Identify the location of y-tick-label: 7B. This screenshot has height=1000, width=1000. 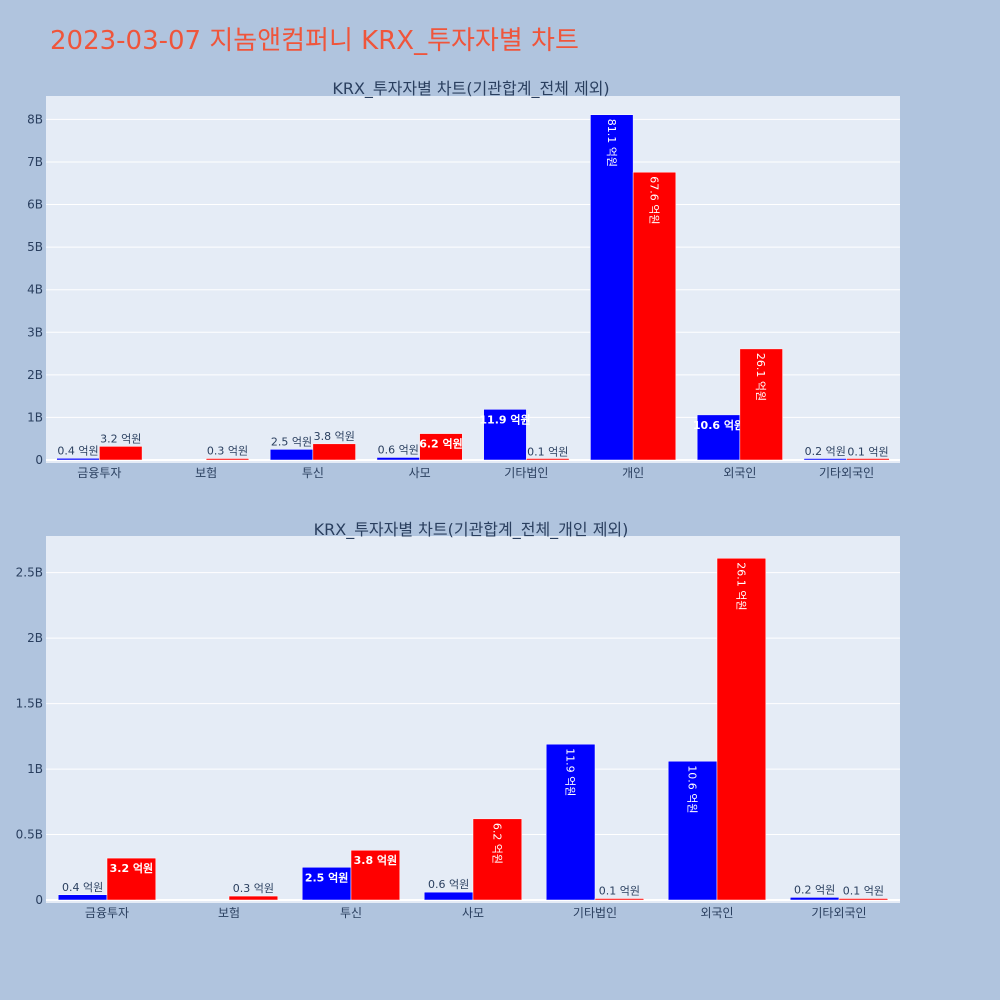
(35, 162).